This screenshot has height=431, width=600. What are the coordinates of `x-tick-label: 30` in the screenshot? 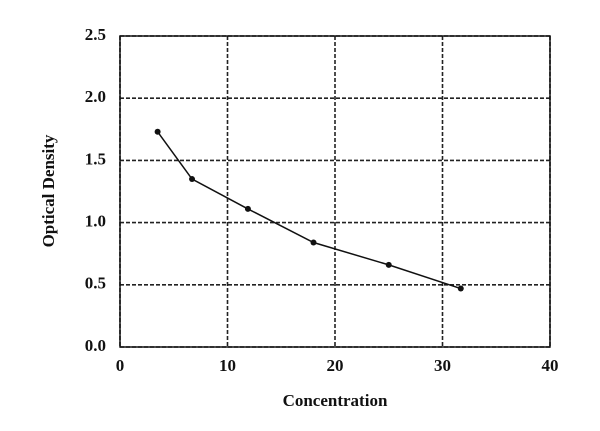 It's located at (442, 365).